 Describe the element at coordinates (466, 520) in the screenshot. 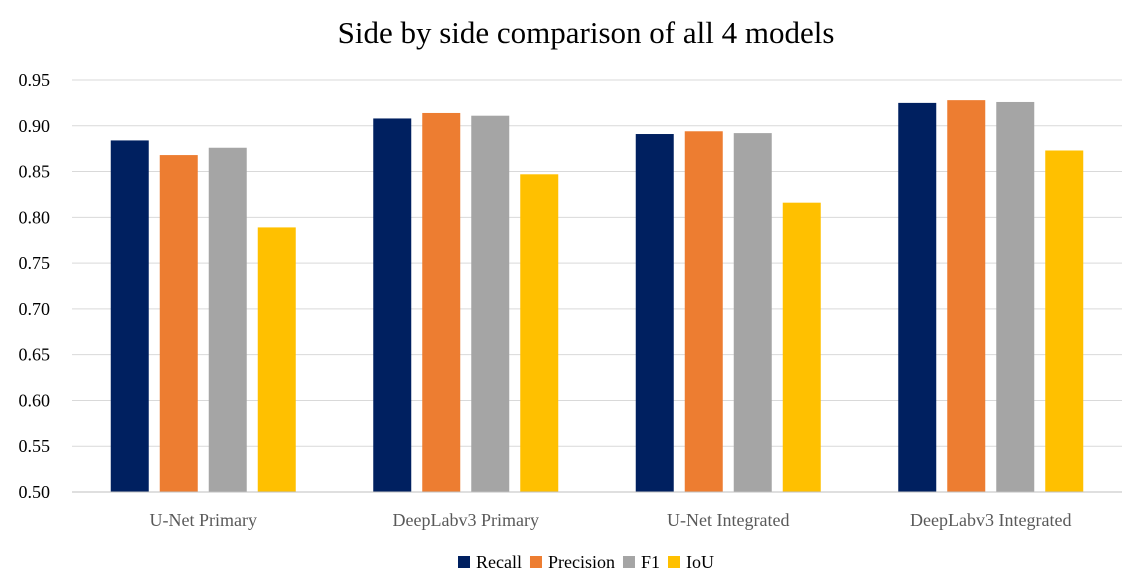

I see `x-tick-label: DeepLabv3 Primary` at that location.